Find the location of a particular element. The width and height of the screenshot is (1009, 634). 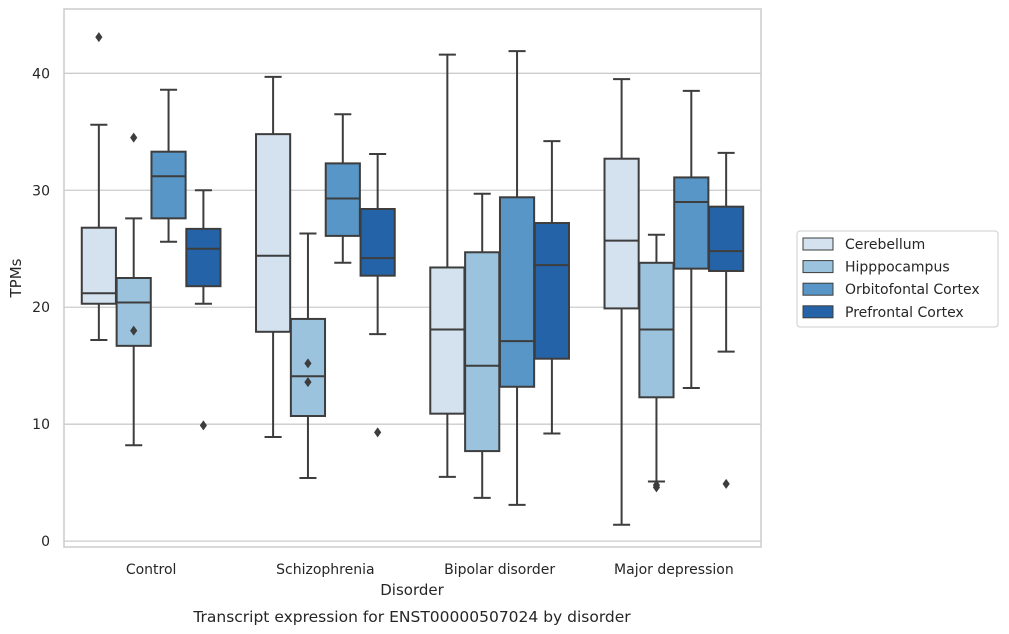

x-tick-label: Bipolar disorder is located at coordinates (499, 570).